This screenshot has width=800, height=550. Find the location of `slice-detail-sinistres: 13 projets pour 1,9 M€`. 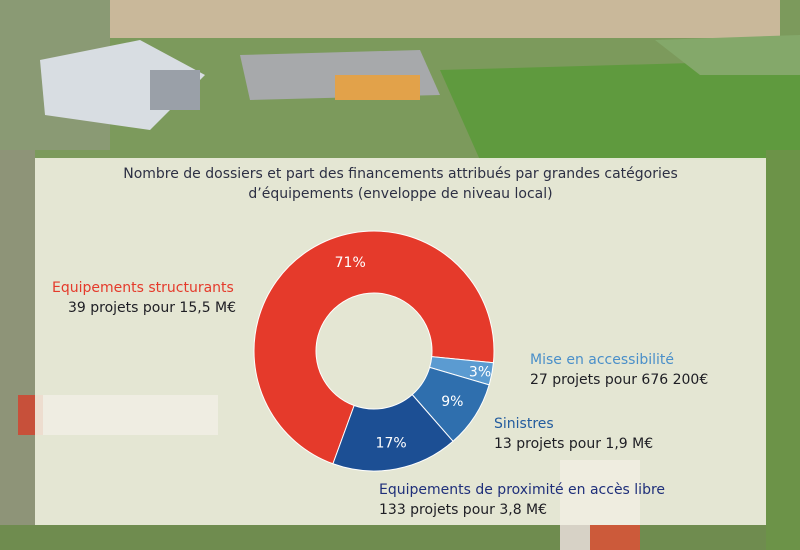

slice-detail-sinistres: 13 projets pour 1,9 M€ is located at coordinates (574, 444).